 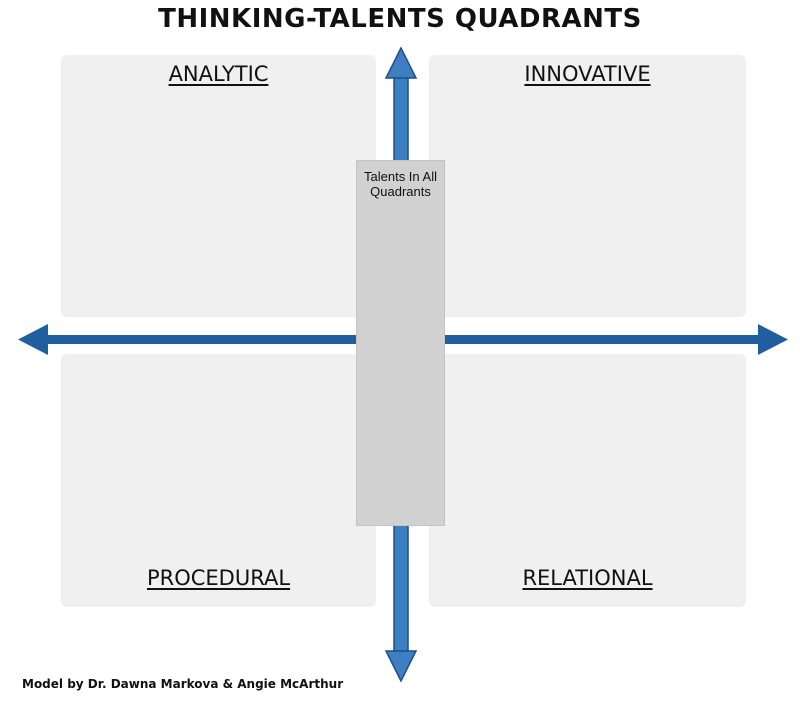 What do you see at coordinates (587, 186) in the screenshot?
I see `quadrant-innovative: INNOVATIVE` at bounding box center [587, 186].